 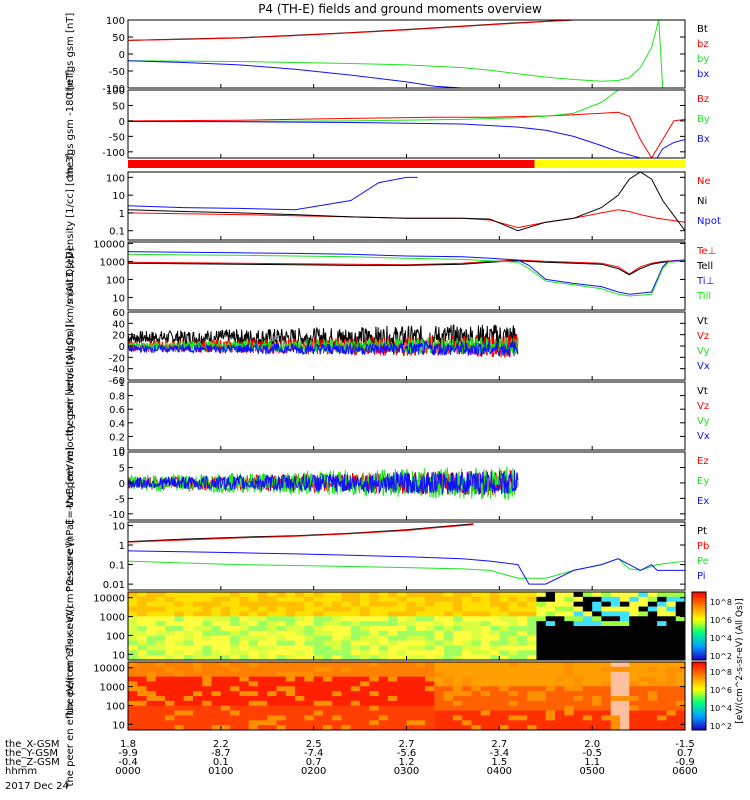 I want to click on series-line-green, so click(x=406, y=275).